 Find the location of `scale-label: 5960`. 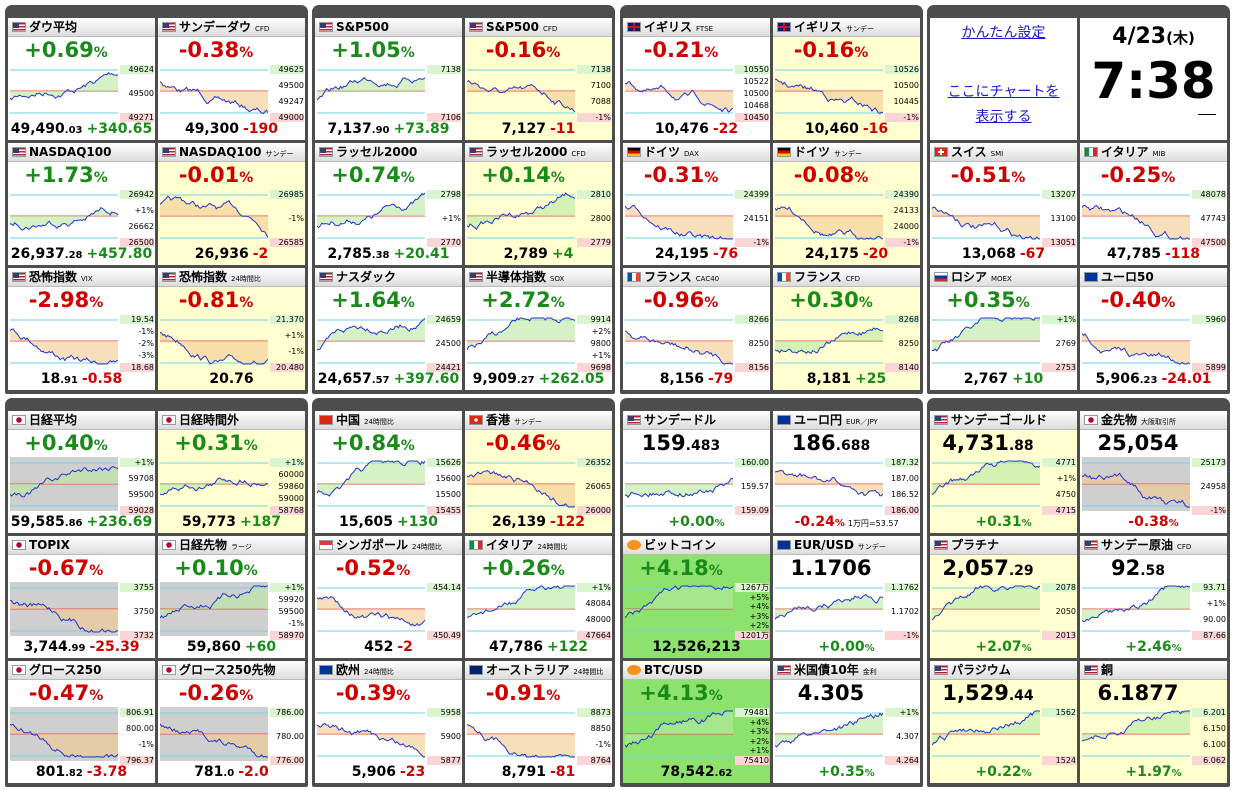

scale-label: 5960 is located at coordinates (1209, 319).